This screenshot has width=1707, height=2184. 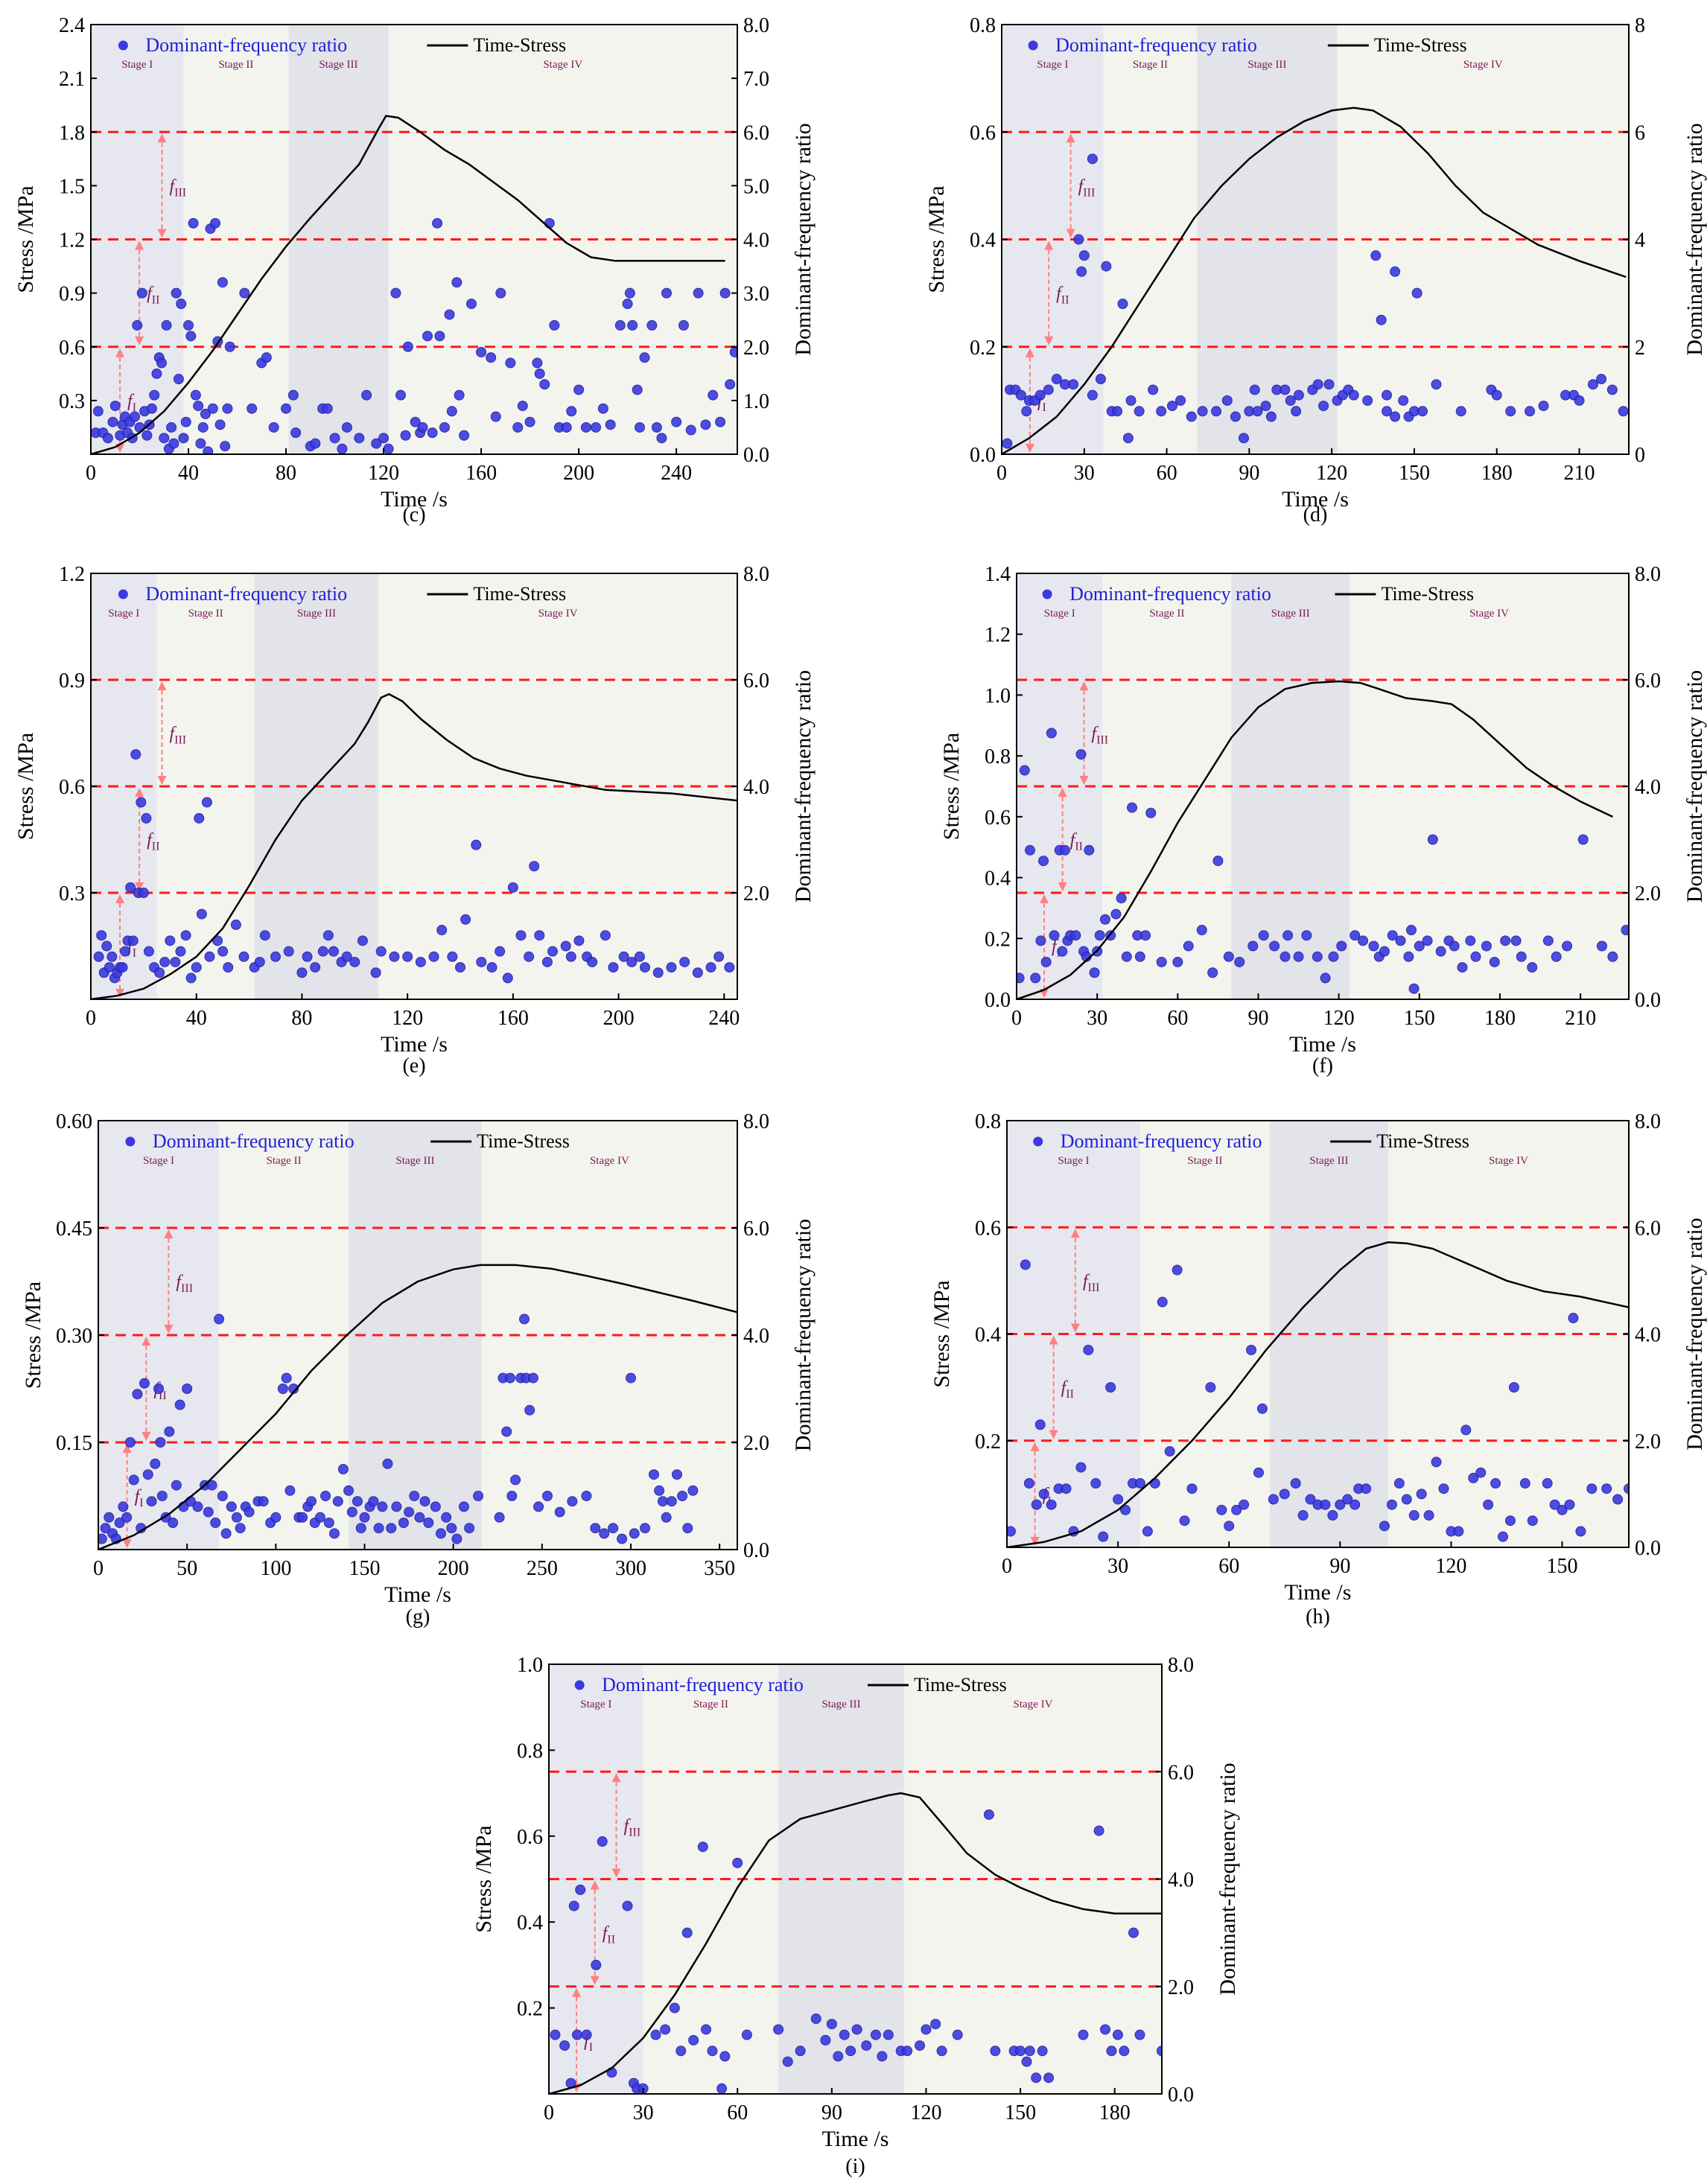 I want to click on stress-curve-line, so click(x=1315, y=839).